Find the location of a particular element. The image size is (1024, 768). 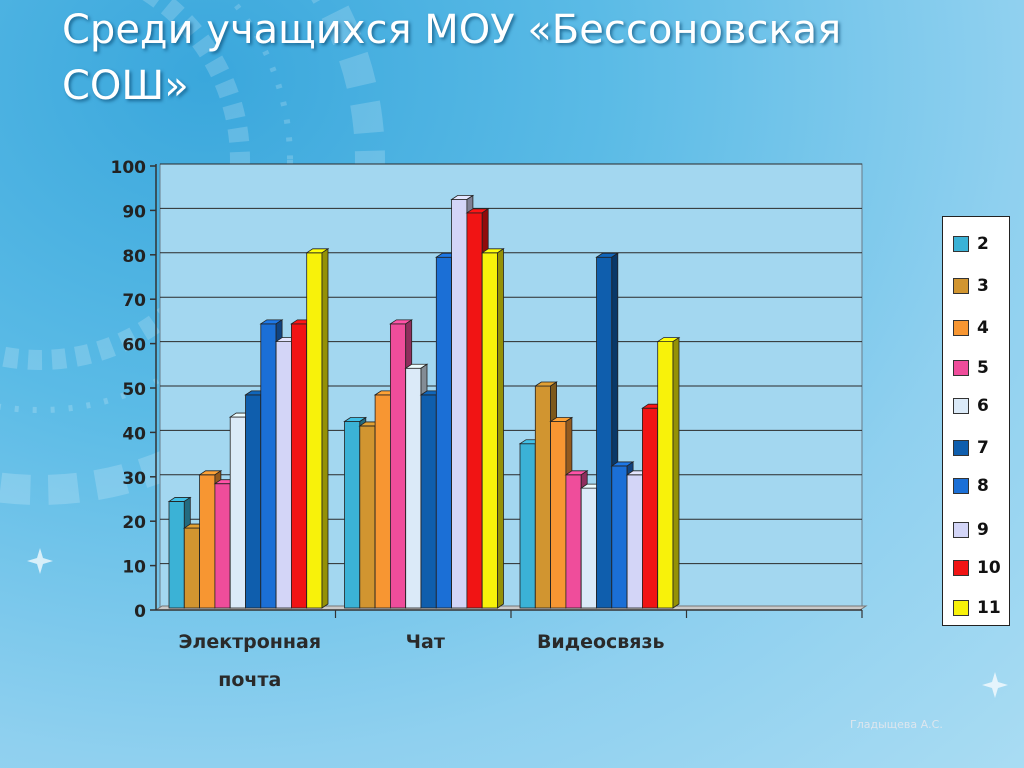

legend-label: 6 is located at coordinates (983, 406).